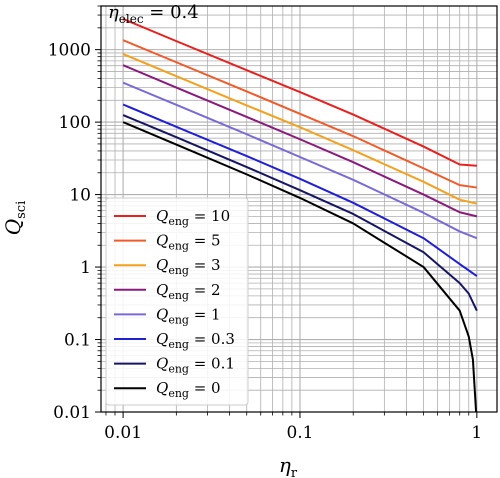 This screenshot has width=500, height=478. Describe the element at coordinates (288, 465) in the screenshot. I see `x-axis-label: ηr` at that location.